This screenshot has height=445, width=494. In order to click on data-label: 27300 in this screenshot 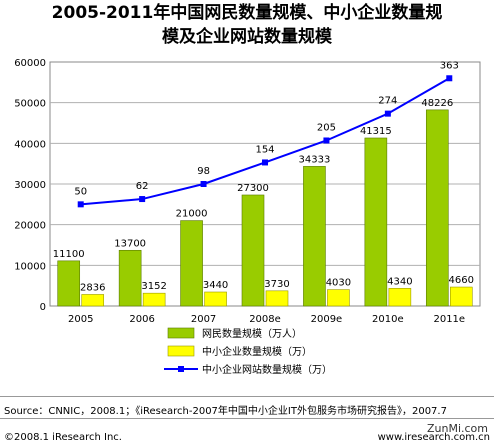, I will do `click(253, 188)`.